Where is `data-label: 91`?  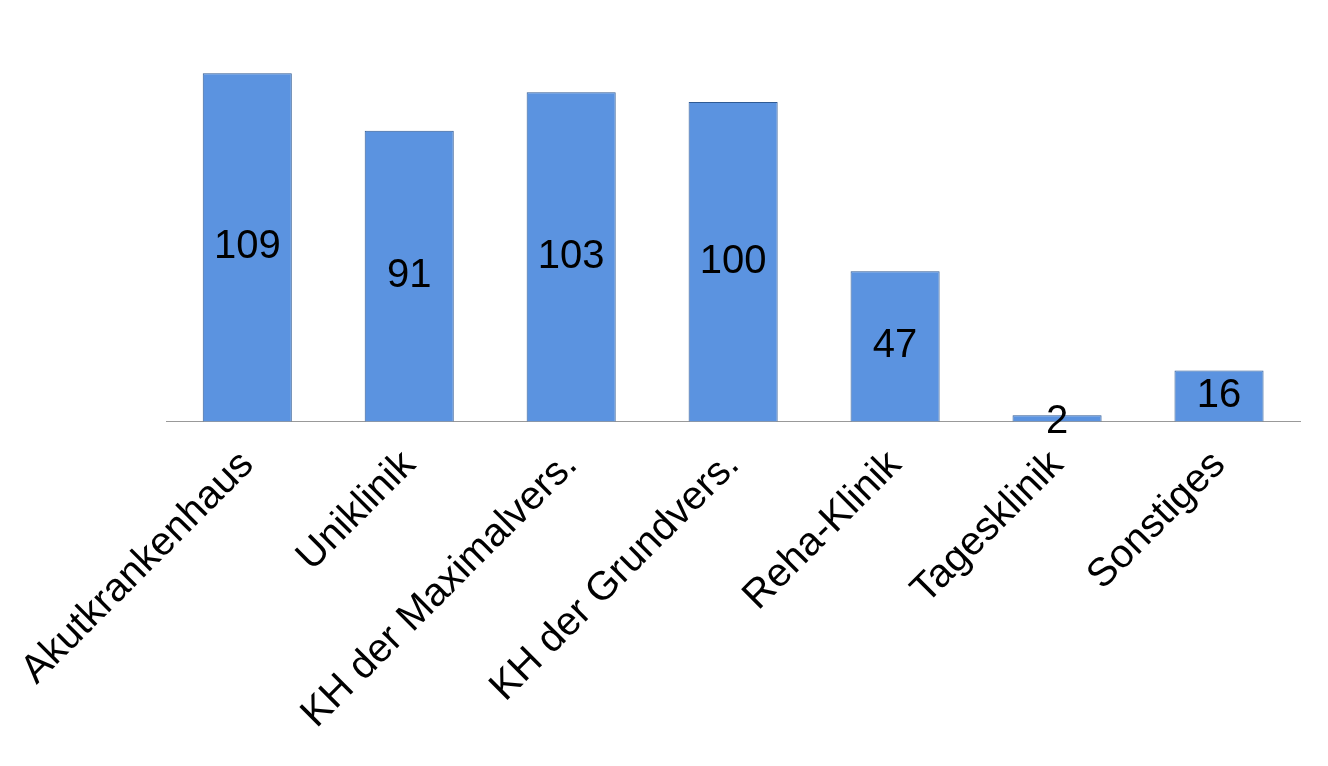
data-label: 91 is located at coordinates (409, 273).